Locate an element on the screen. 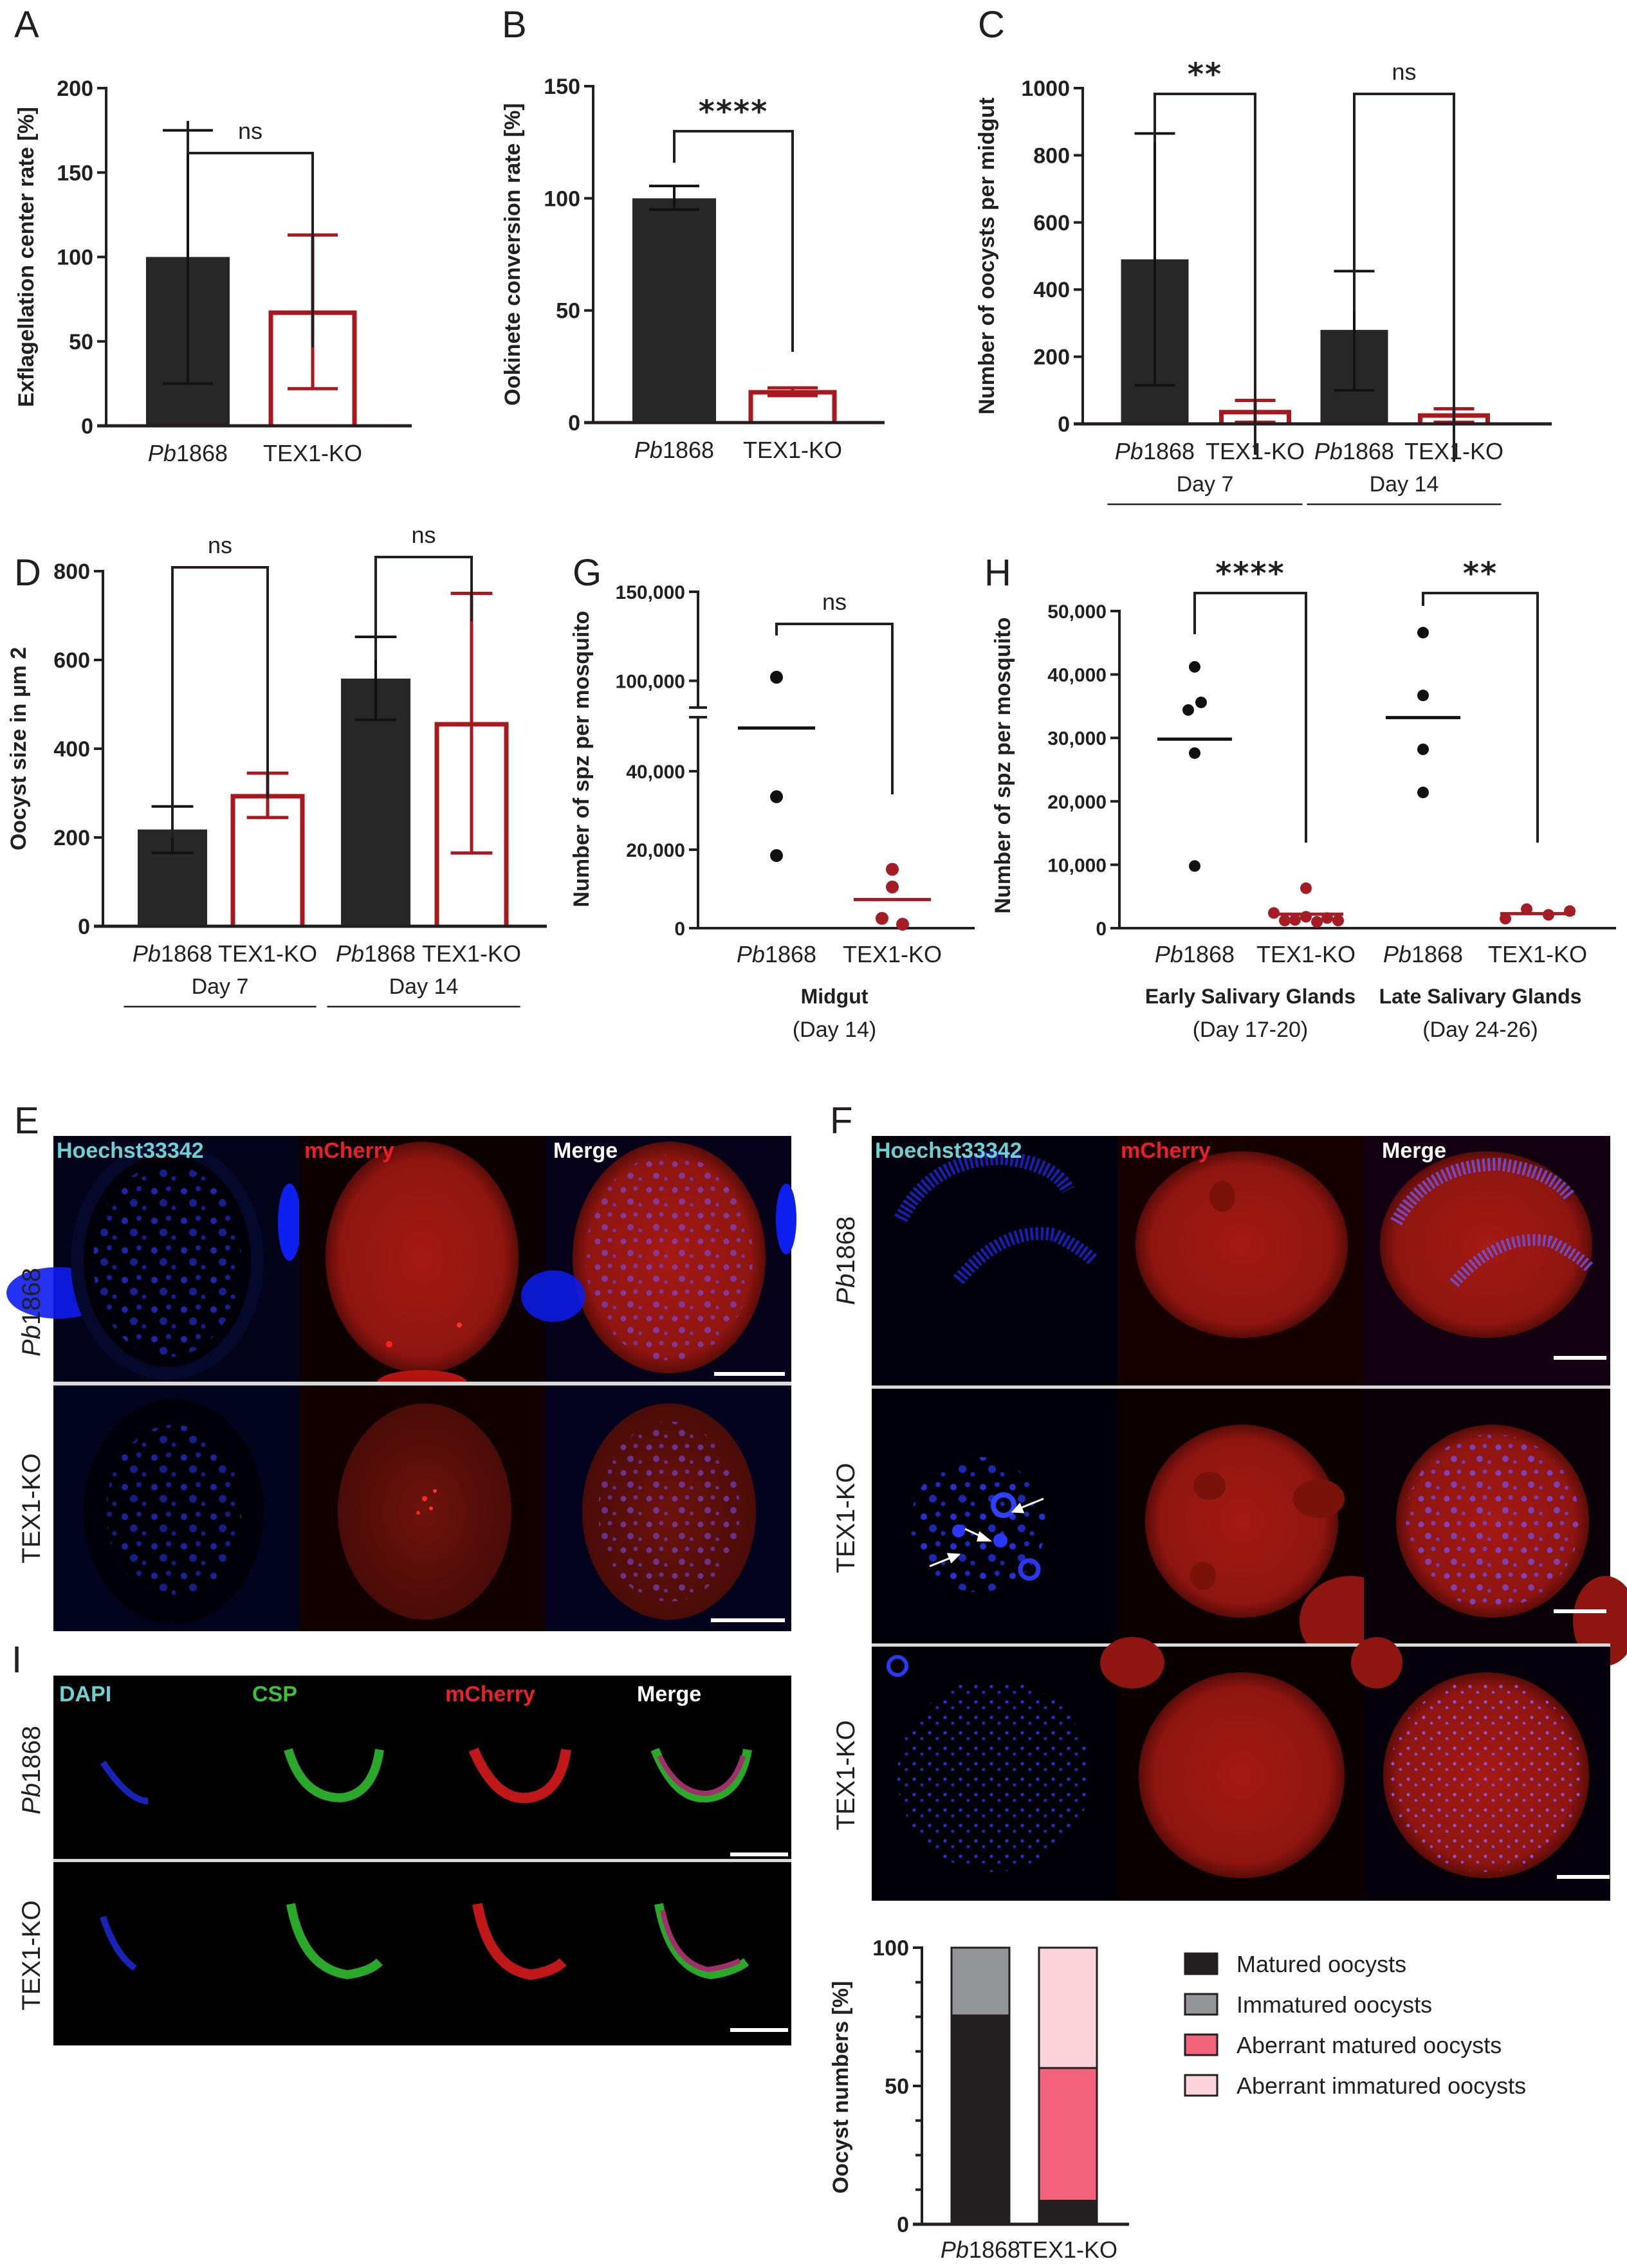  y-axis-label: Oocyst size in µm 2 is located at coordinates (18, 748).